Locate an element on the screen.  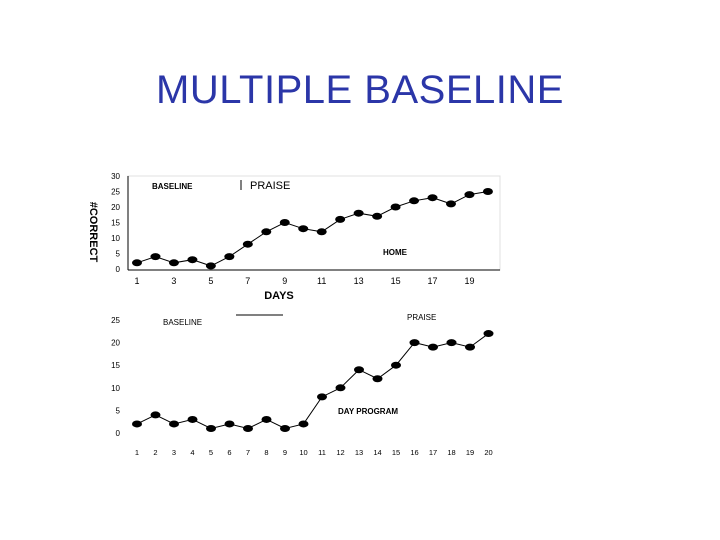
top-y-ticks: 0 5 10 15 20 25 30 is located at coordinates (115, 223).